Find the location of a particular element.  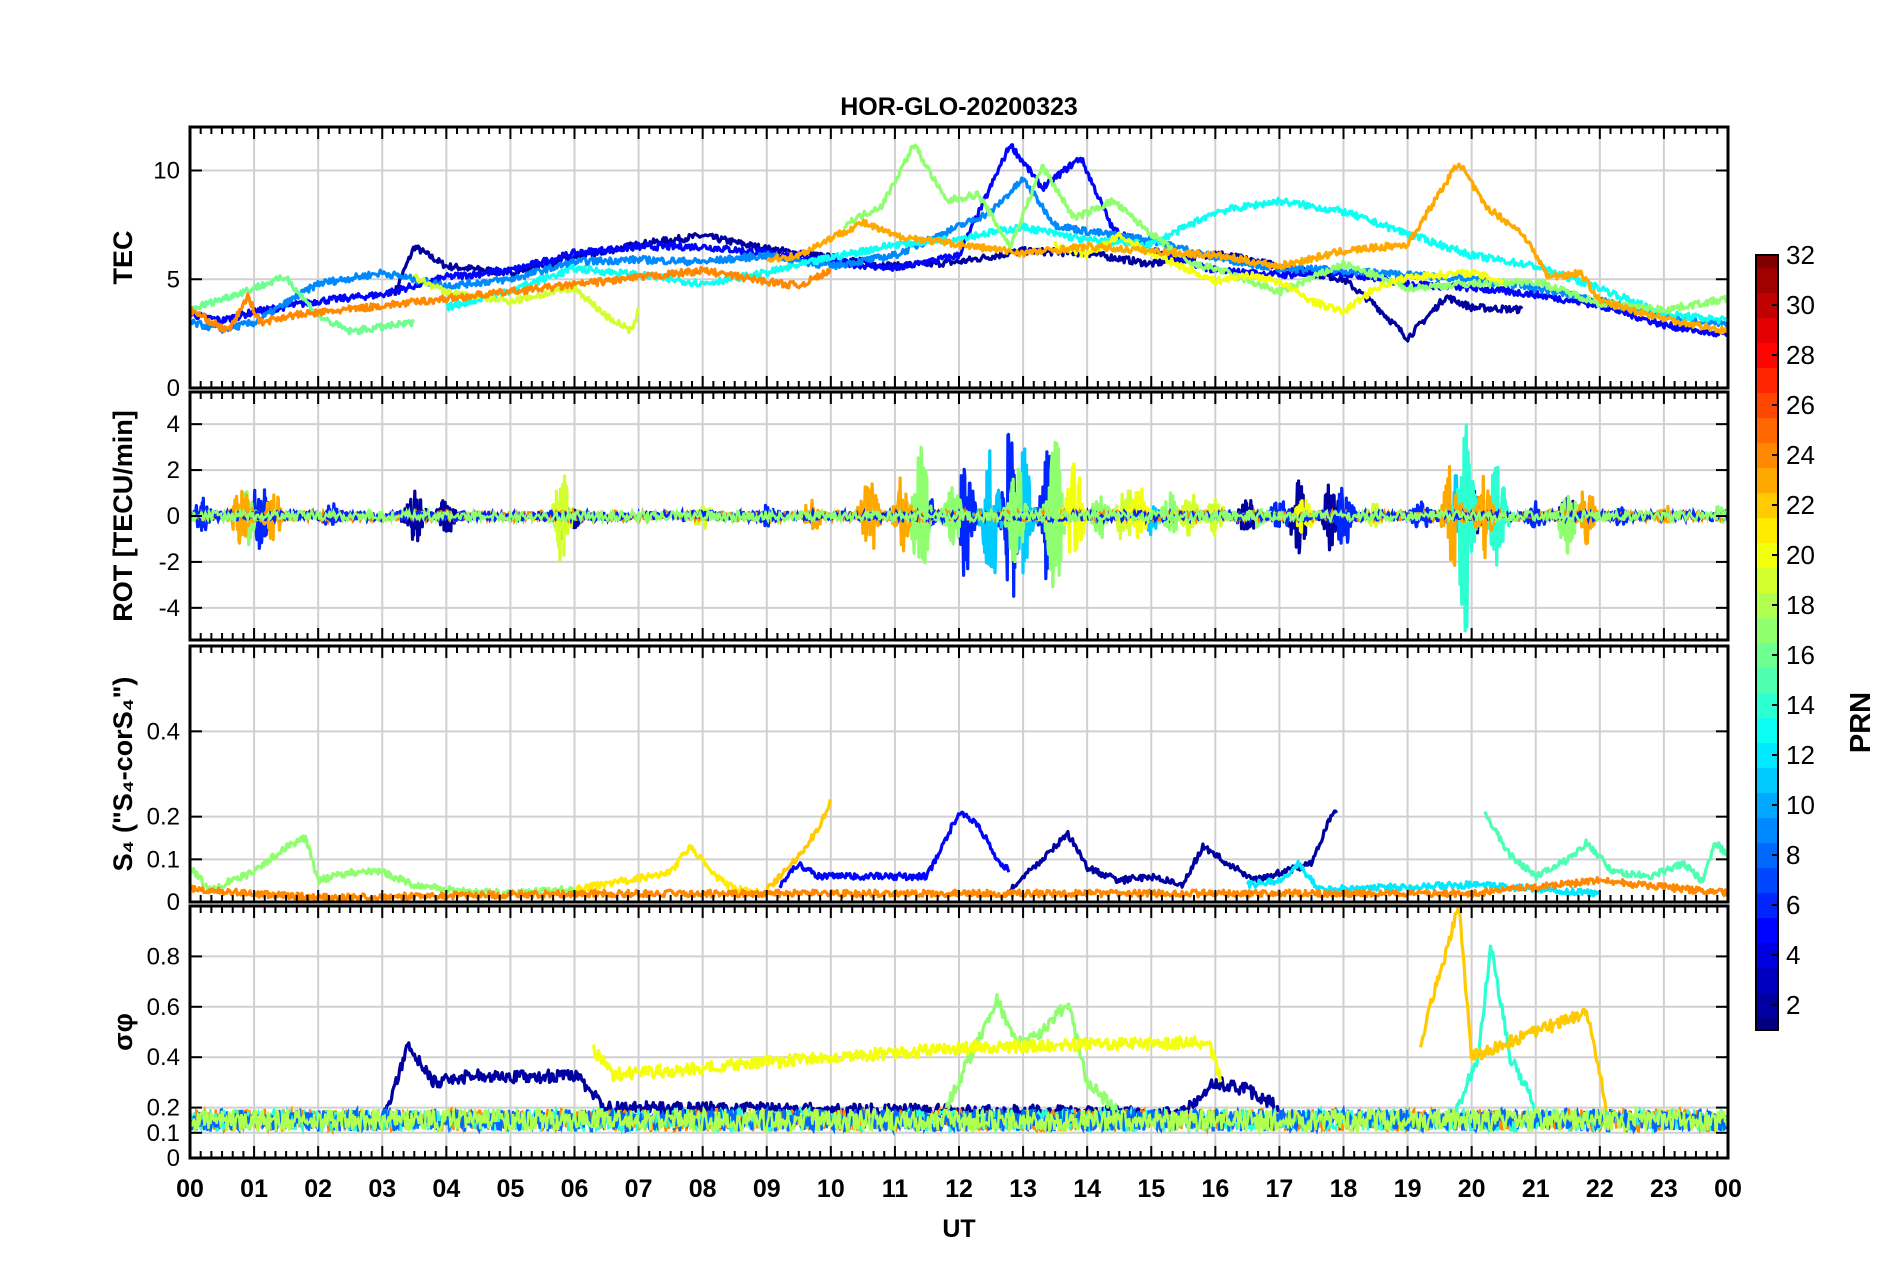

x-tick-label: 21 is located at coordinates (1536, 1189).